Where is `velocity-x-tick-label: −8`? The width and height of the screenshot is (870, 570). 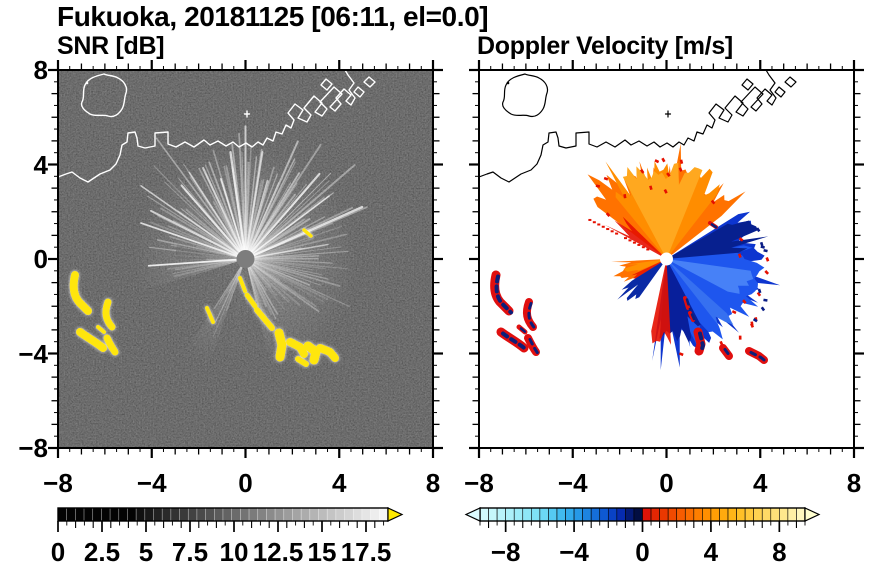 velocity-x-tick-label: −8 is located at coordinates (479, 483).